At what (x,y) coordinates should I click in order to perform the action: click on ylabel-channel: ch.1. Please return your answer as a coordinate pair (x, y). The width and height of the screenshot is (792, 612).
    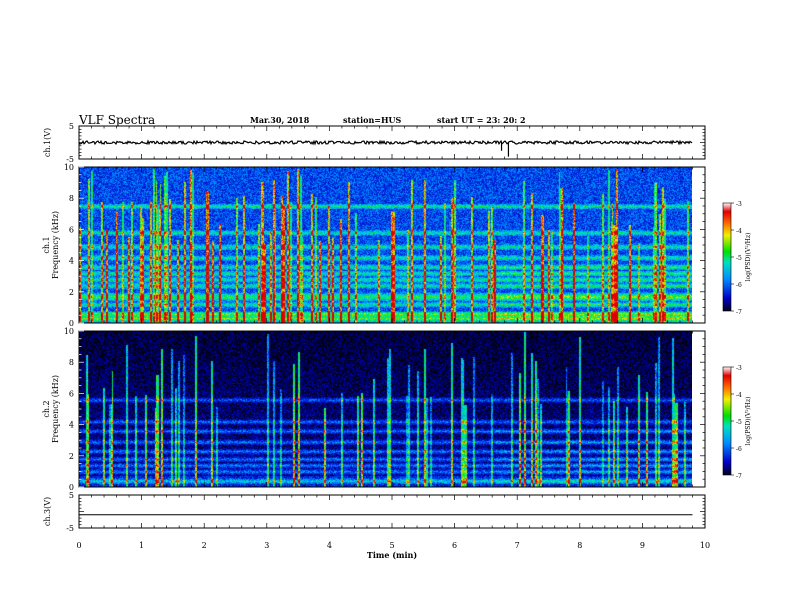
    Looking at the image, I should click on (46, 244).